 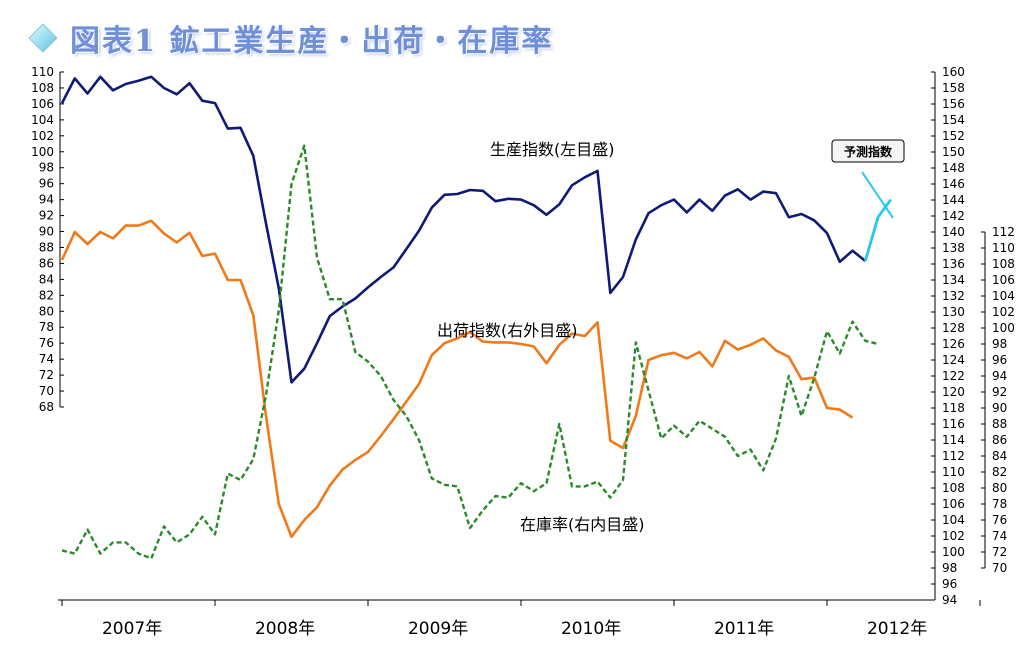 What do you see at coordinates (999, 520) in the screenshot?
I see `right-inner-axis-tick-label: 76` at bounding box center [999, 520].